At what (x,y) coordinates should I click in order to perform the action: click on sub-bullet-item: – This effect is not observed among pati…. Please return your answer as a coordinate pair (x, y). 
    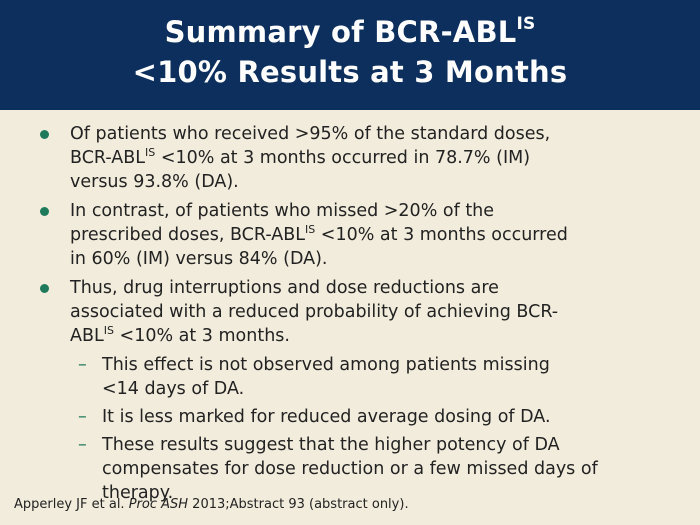
    Looking at the image, I should click on (350, 377).